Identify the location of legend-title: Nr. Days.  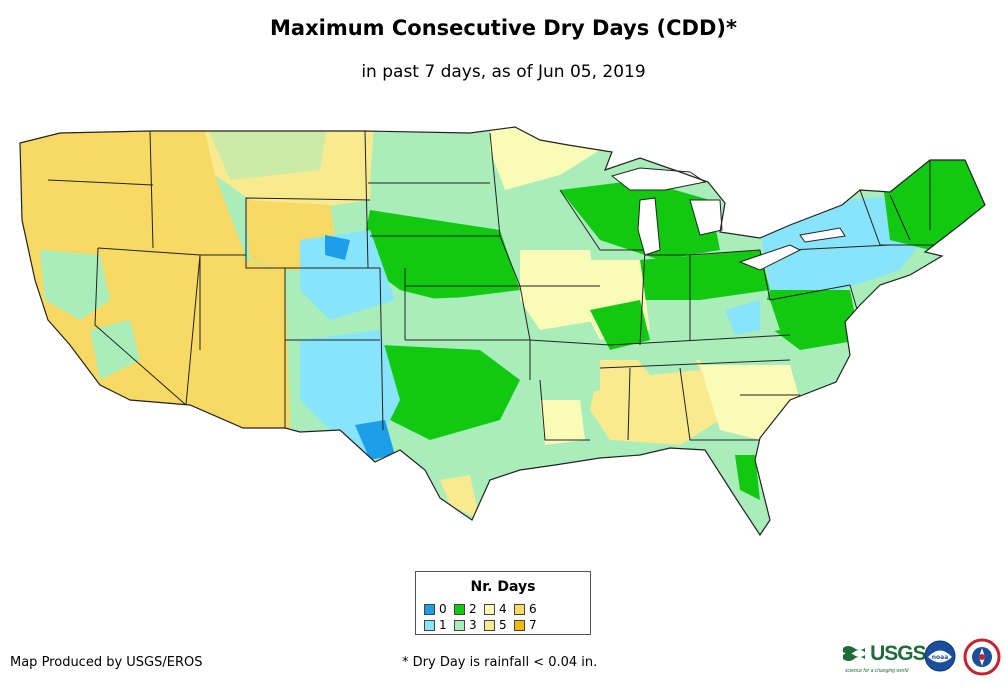
(503, 587).